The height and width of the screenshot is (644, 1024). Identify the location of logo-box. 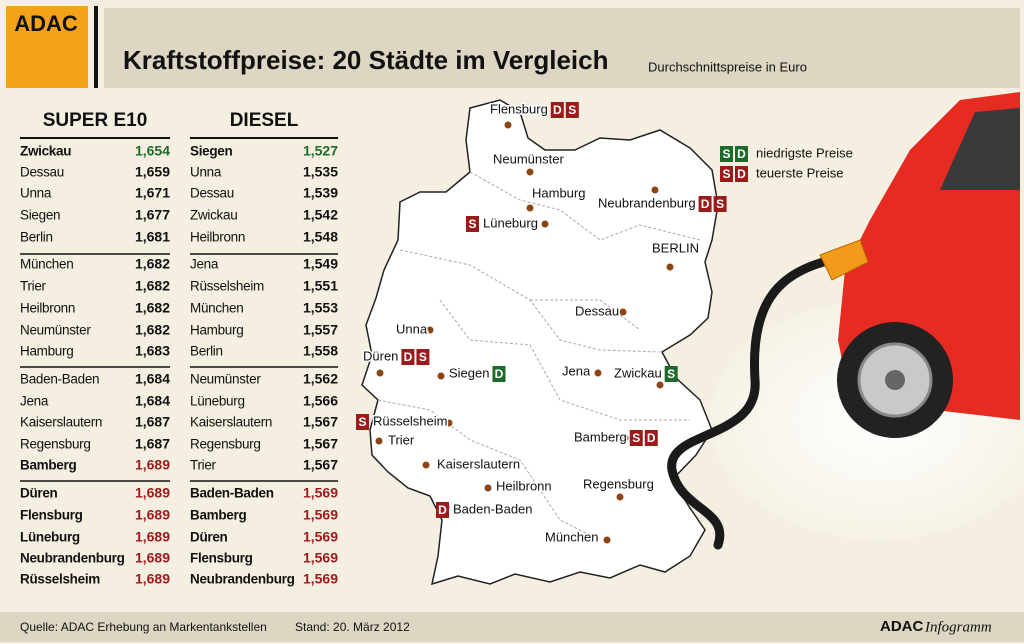
(47, 47).